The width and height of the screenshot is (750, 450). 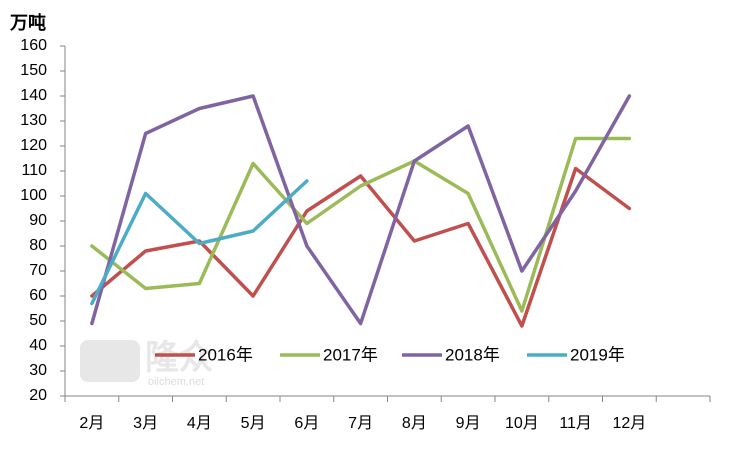 I want to click on x-tick-label: 9月, so click(x=468, y=423).